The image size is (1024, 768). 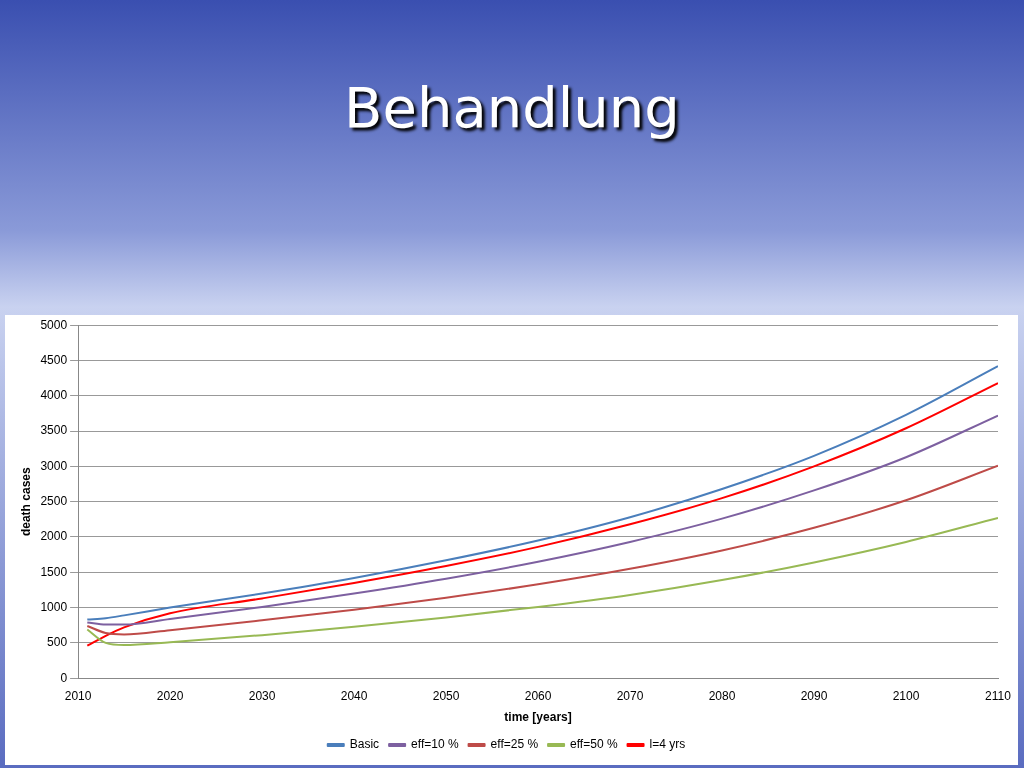 What do you see at coordinates (364, 744) in the screenshot?
I see `legend-label: Basic` at bounding box center [364, 744].